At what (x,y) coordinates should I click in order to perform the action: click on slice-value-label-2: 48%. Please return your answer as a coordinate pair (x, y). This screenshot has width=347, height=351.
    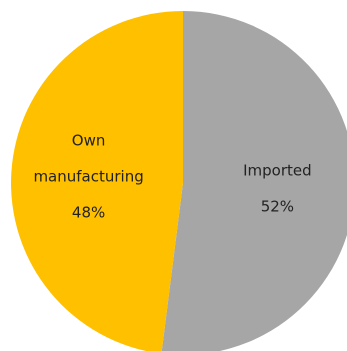
    Looking at the image, I should click on (88, 213).